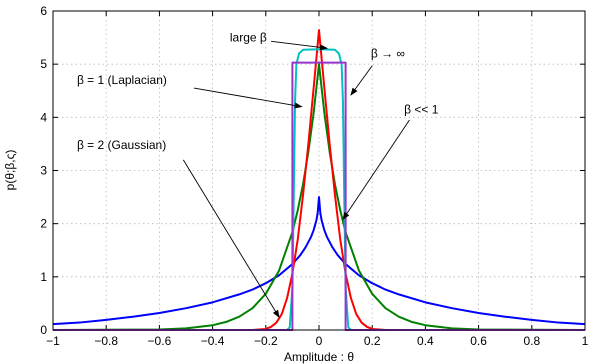 The width and height of the screenshot is (599, 364). What do you see at coordinates (43, 171) in the screenshot?
I see `y-tick-label: 3` at bounding box center [43, 171].